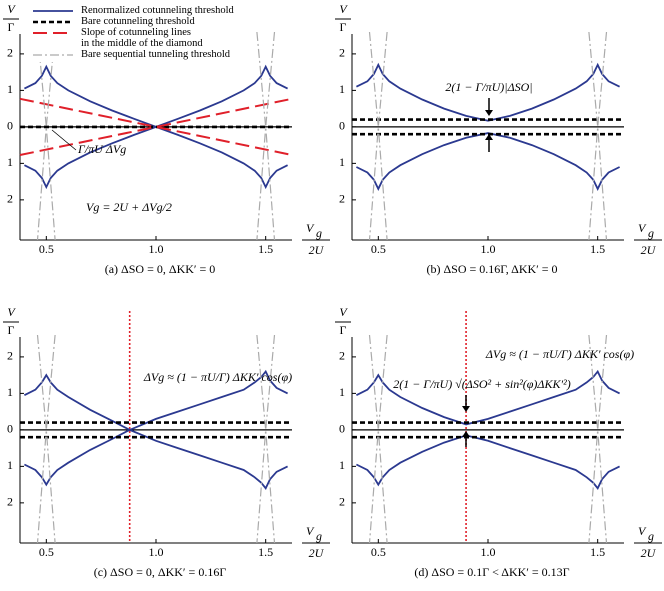 Image resolution: width=664 pixels, height=591 pixels. What do you see at coordinates (156, 54) in the screenshot?
I see `legend-label: Bare sequential tunneling threshold` at bounding box center [156, 54].